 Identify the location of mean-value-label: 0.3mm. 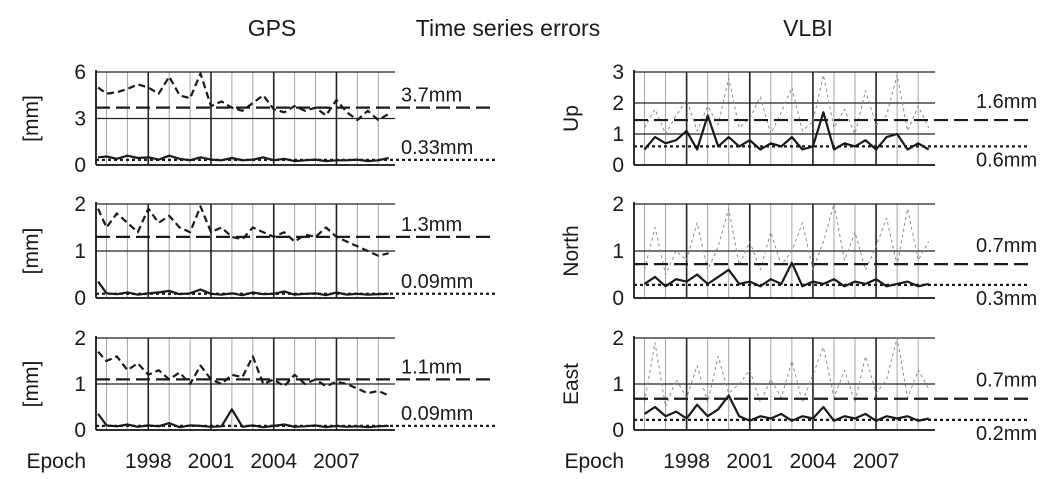
(1006, 299).